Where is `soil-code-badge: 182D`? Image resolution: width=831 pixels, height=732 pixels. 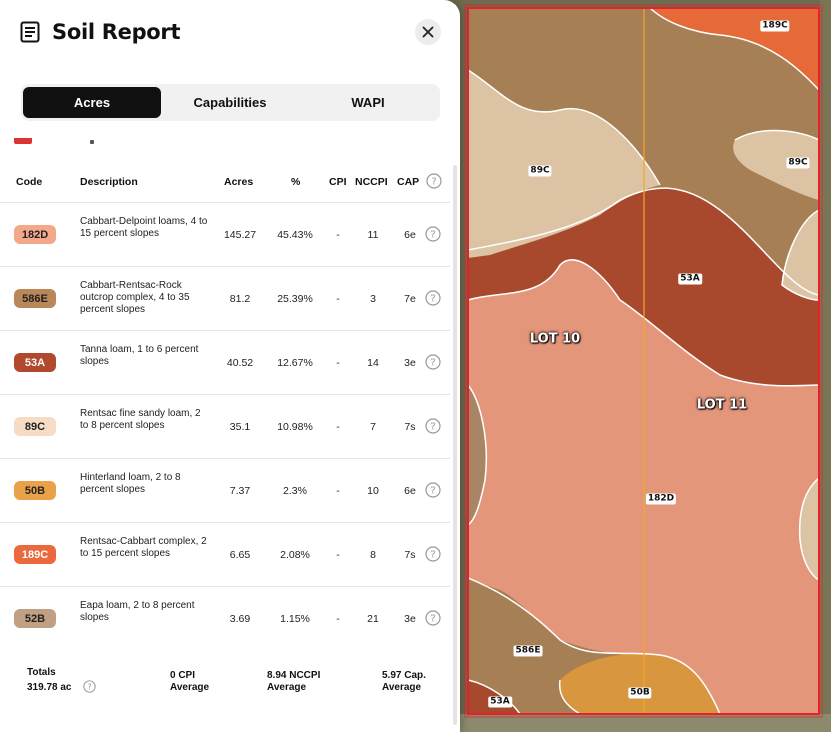 soil-code-badge: 182D is located at coordinates (35, 234).